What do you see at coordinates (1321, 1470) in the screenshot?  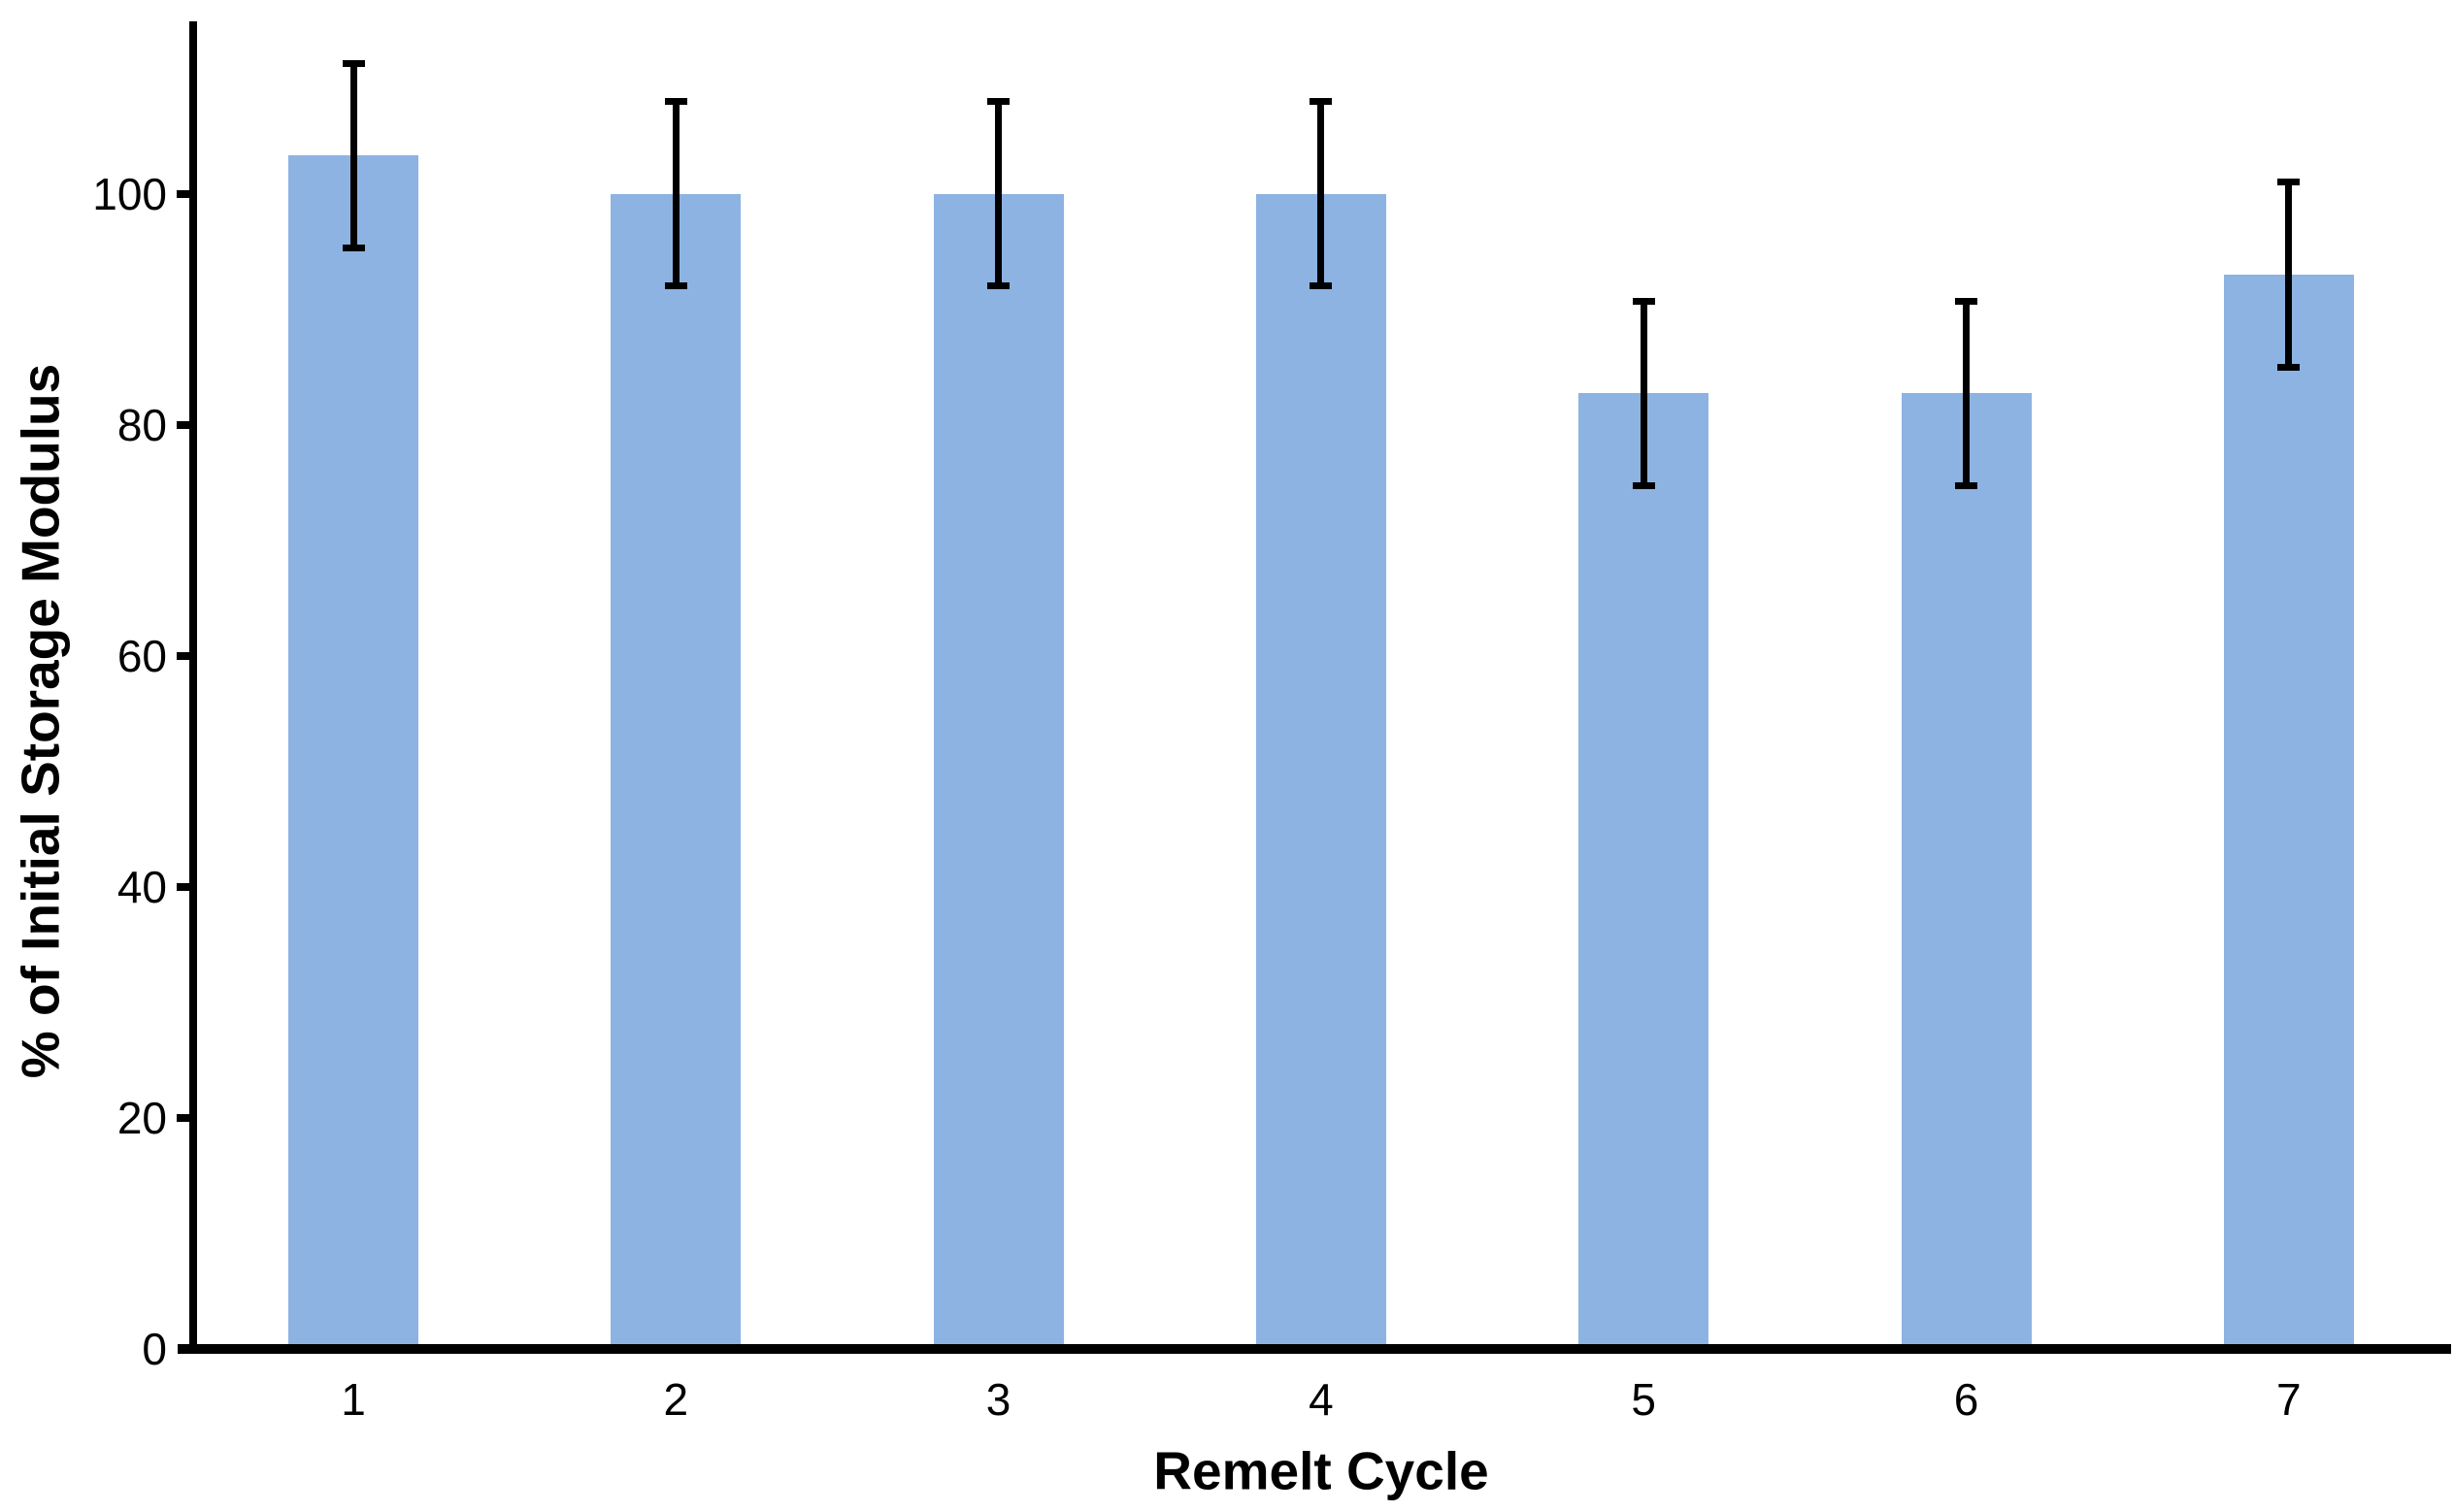 I see `x-axis-title: Remelt Cycle` at bounding box center [1321, 1470].